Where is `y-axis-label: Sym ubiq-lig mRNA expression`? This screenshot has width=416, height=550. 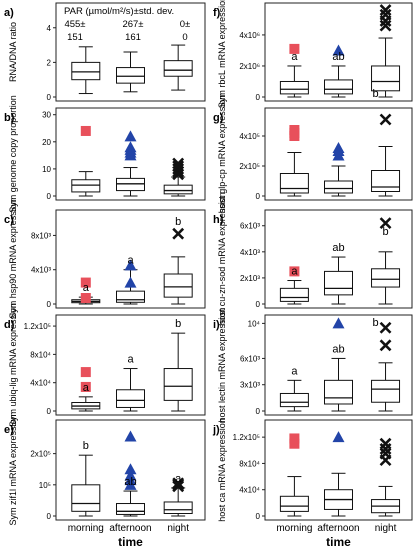 y-axis-label: Sym ubiq-lig mRNA expression is located at coordinates (13, 365).